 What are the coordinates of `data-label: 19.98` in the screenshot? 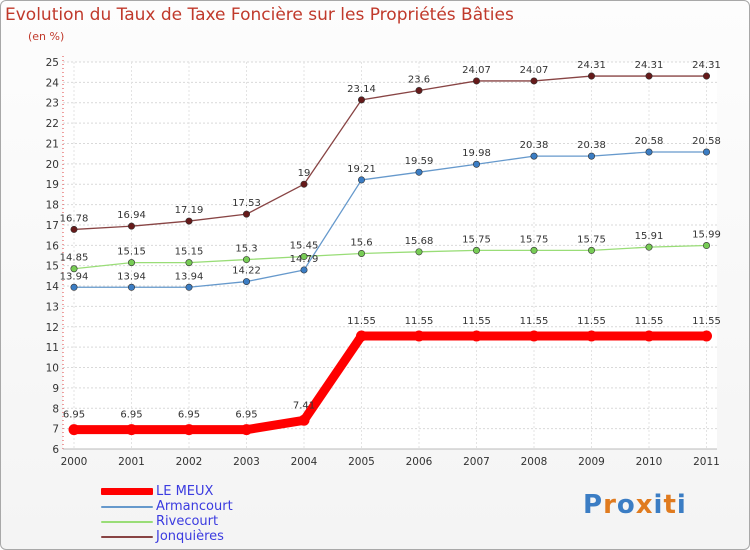 It's located at (476, 153).